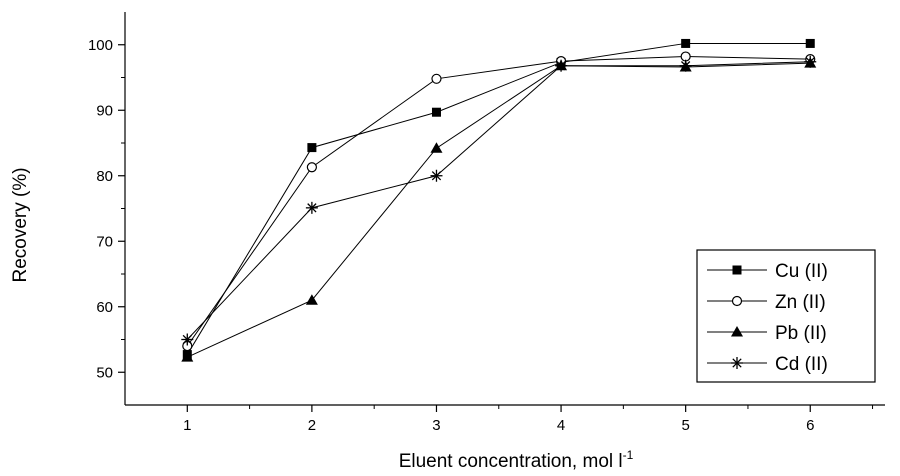  What do you see at coordinates (810, 425) in the screenshot?
I see `x-tick-label: 6` at bounding box center [810, 425].